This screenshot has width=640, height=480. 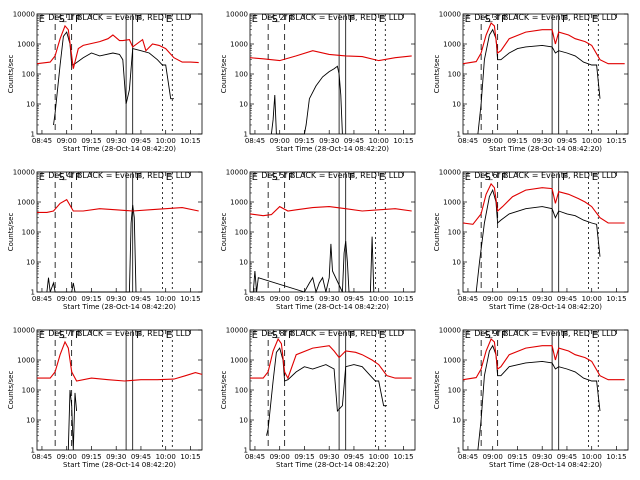 I want to click on panel-title: Det_6f BLACK = Events, RED = LLD, so click(x=545, y=175).